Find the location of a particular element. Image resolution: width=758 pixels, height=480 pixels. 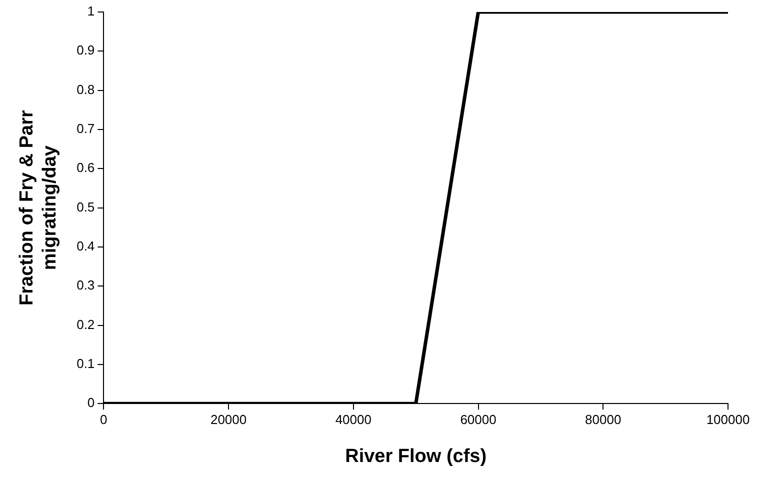

y-tick-label: 1 is located at coordinates (91, 11).